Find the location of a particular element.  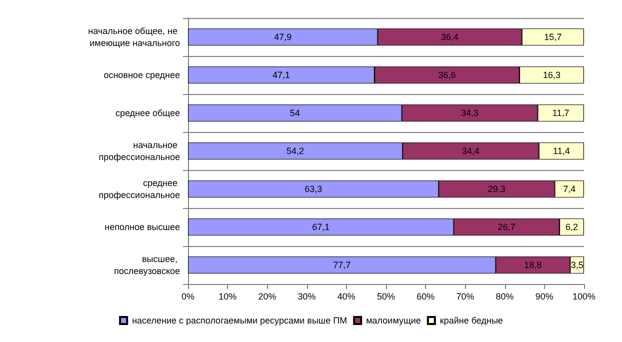

y-tick-label: начальное профессиональное is located at coordinates (139, 151).